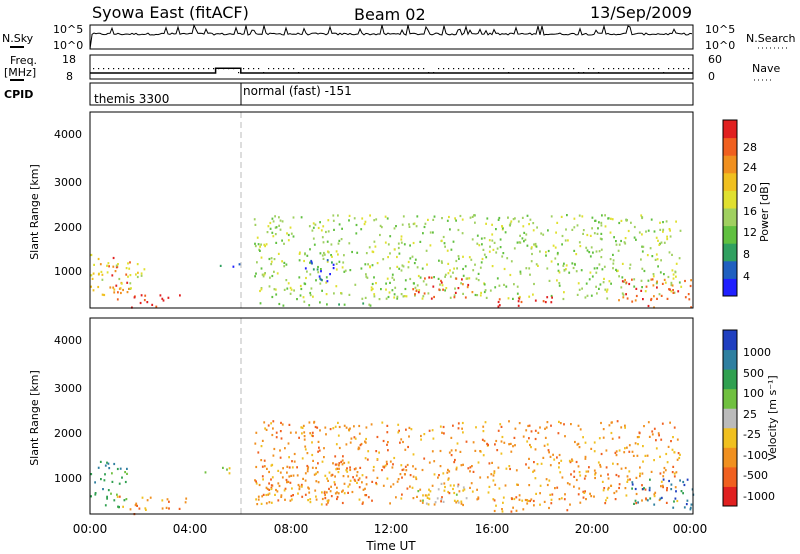 The height and width of the screenshot is (554, 800). What do you see at coordinates (730, 359) in the screenshot?
I see `velocity-colorbar-segment` at bounding box center [730, 359].